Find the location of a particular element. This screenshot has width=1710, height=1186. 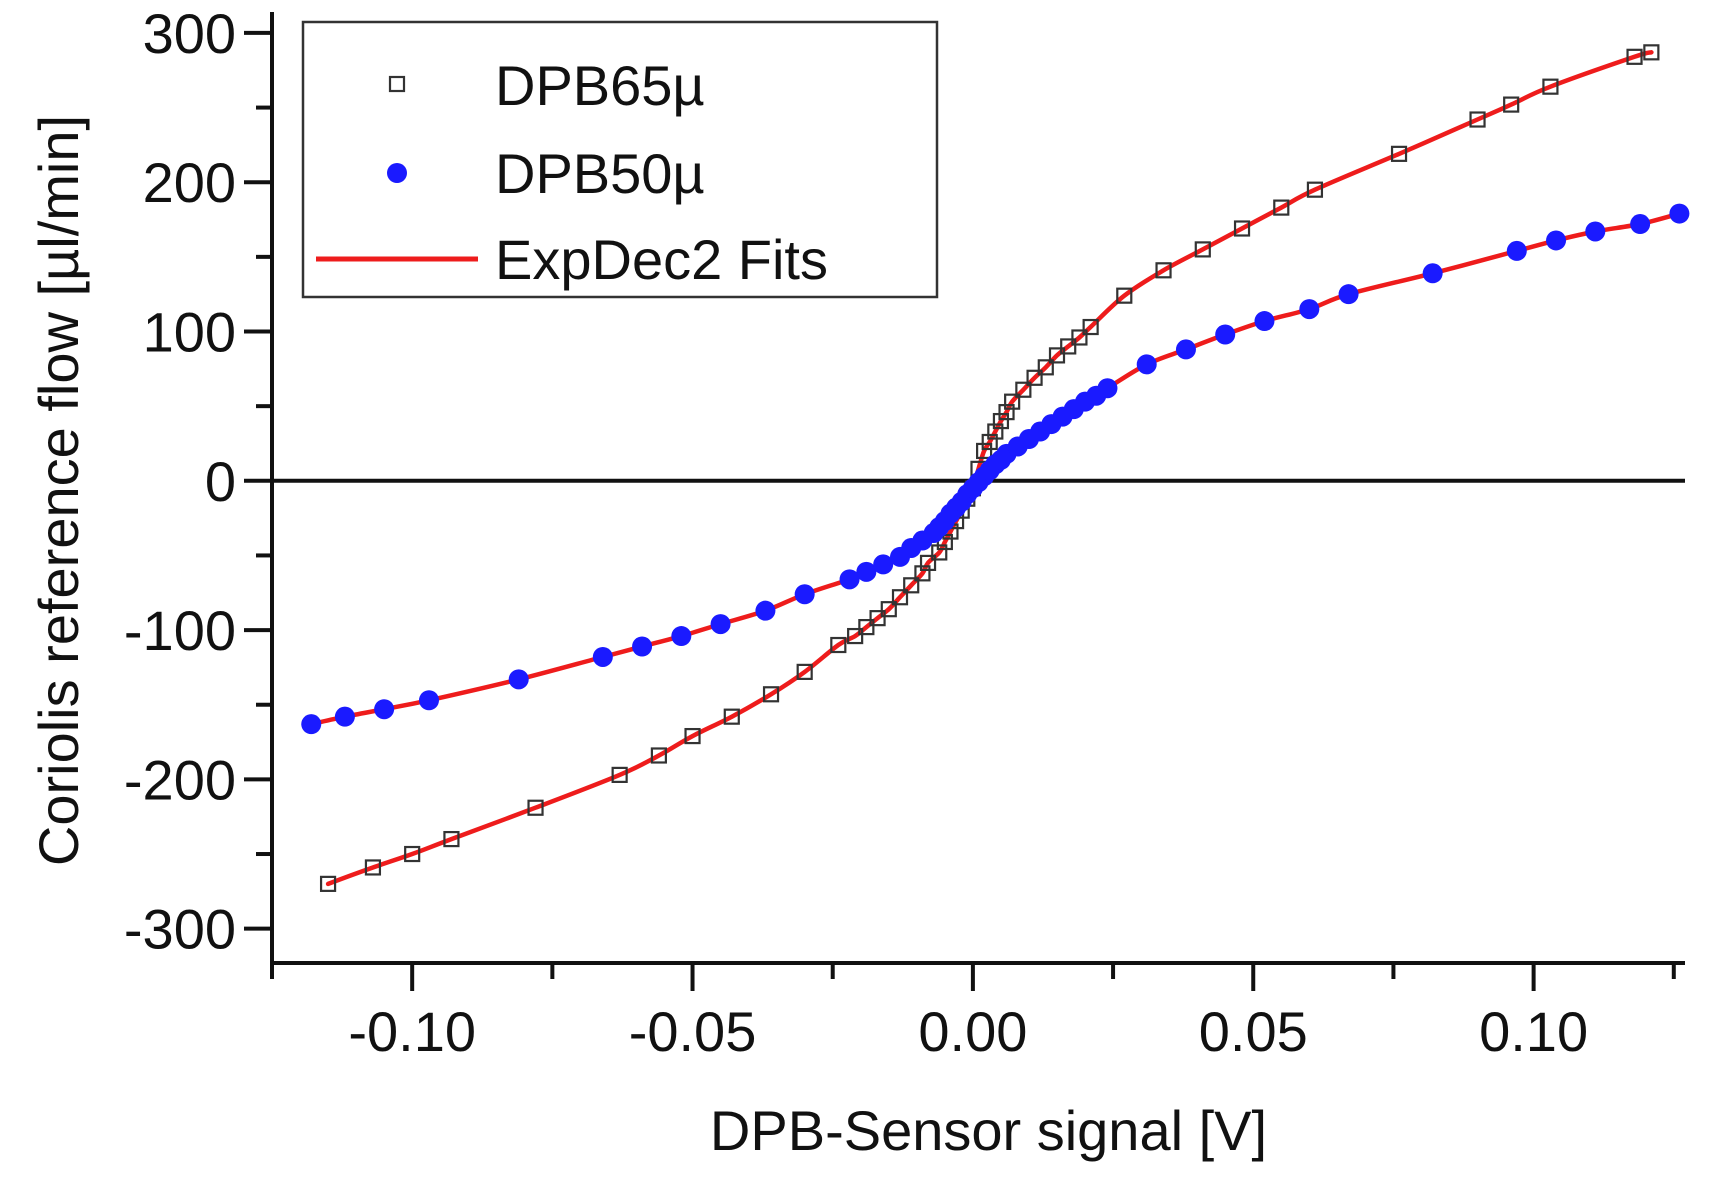

x-axis-title: DPB-Sensor signal [V] is located at coordinates (988, 1130).